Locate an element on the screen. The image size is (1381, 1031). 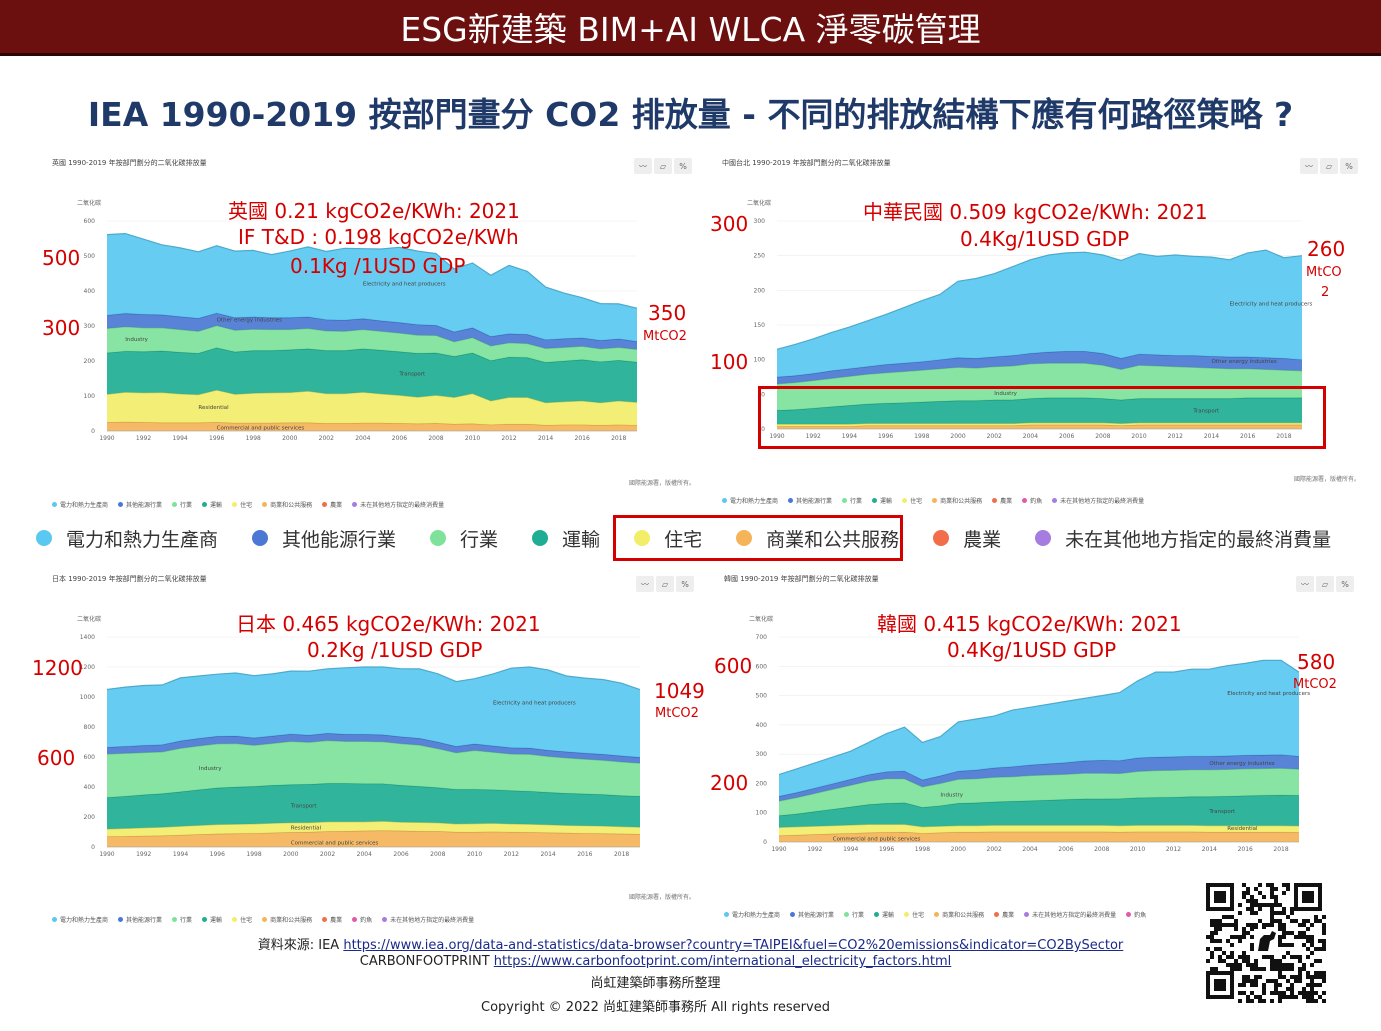
y-axis-label: 二氧化碳 is located at coordinates (759, 203).